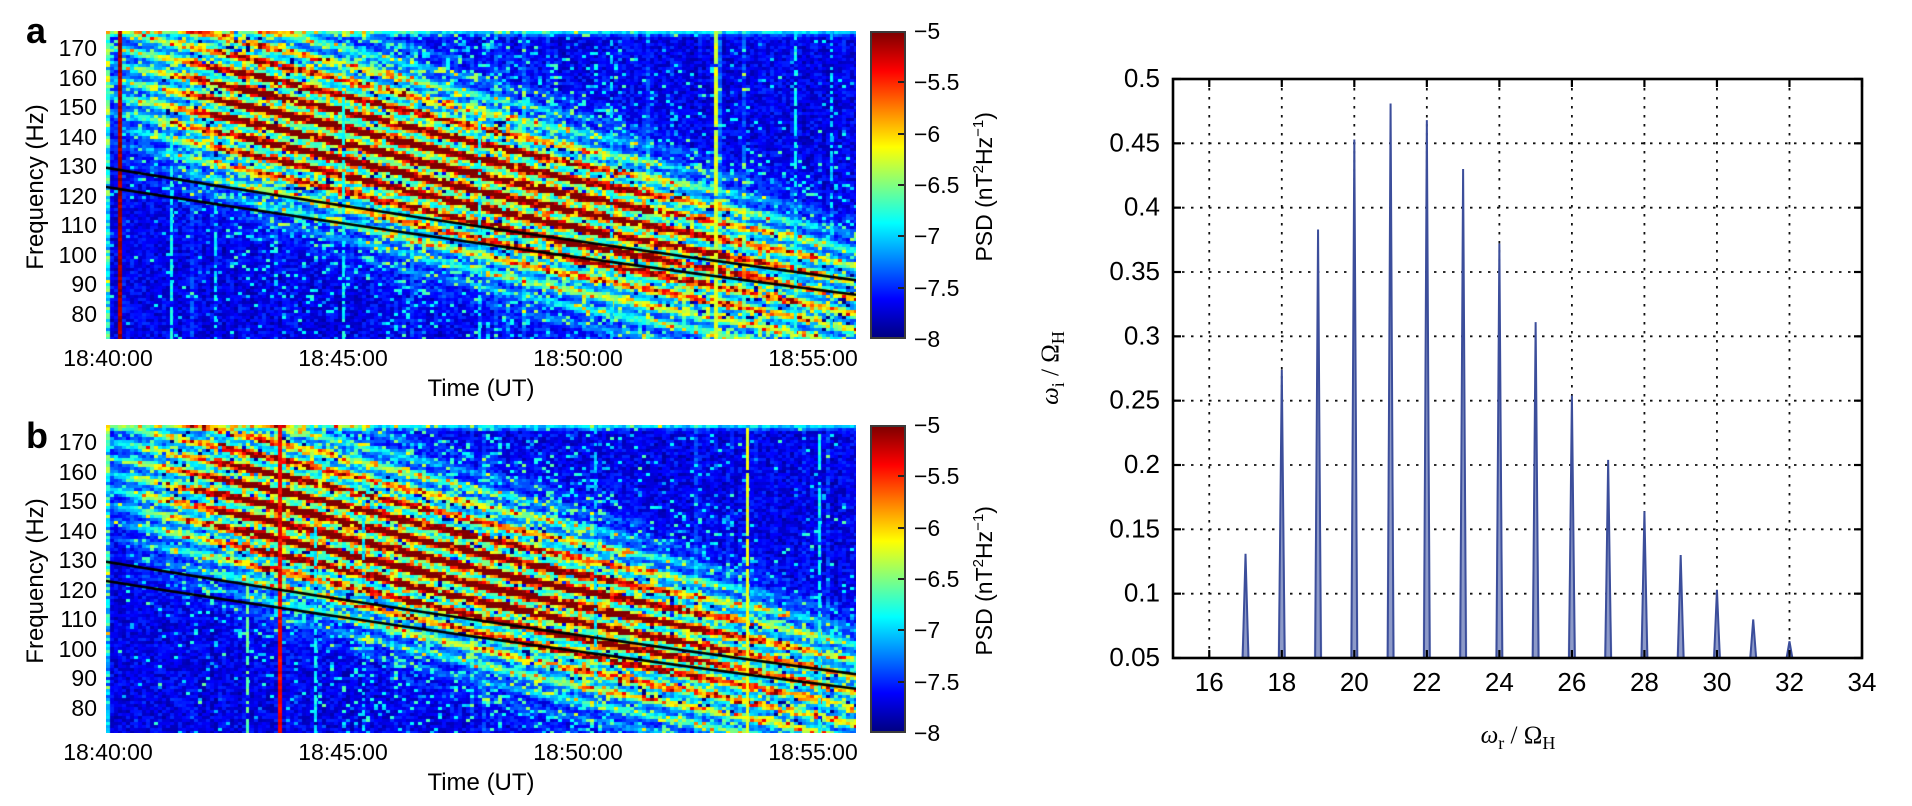 This screenshot has height=806, width=1912. I want to click on svg-text: 28, so click(1644, 682).